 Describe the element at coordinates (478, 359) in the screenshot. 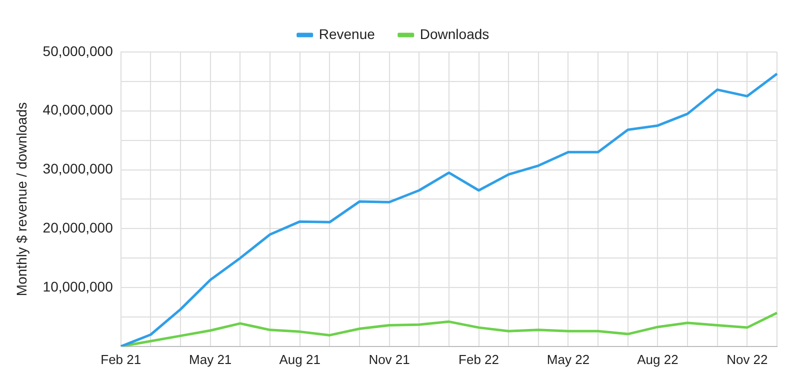

I see `x-tick-label: Feb 22` at that location.